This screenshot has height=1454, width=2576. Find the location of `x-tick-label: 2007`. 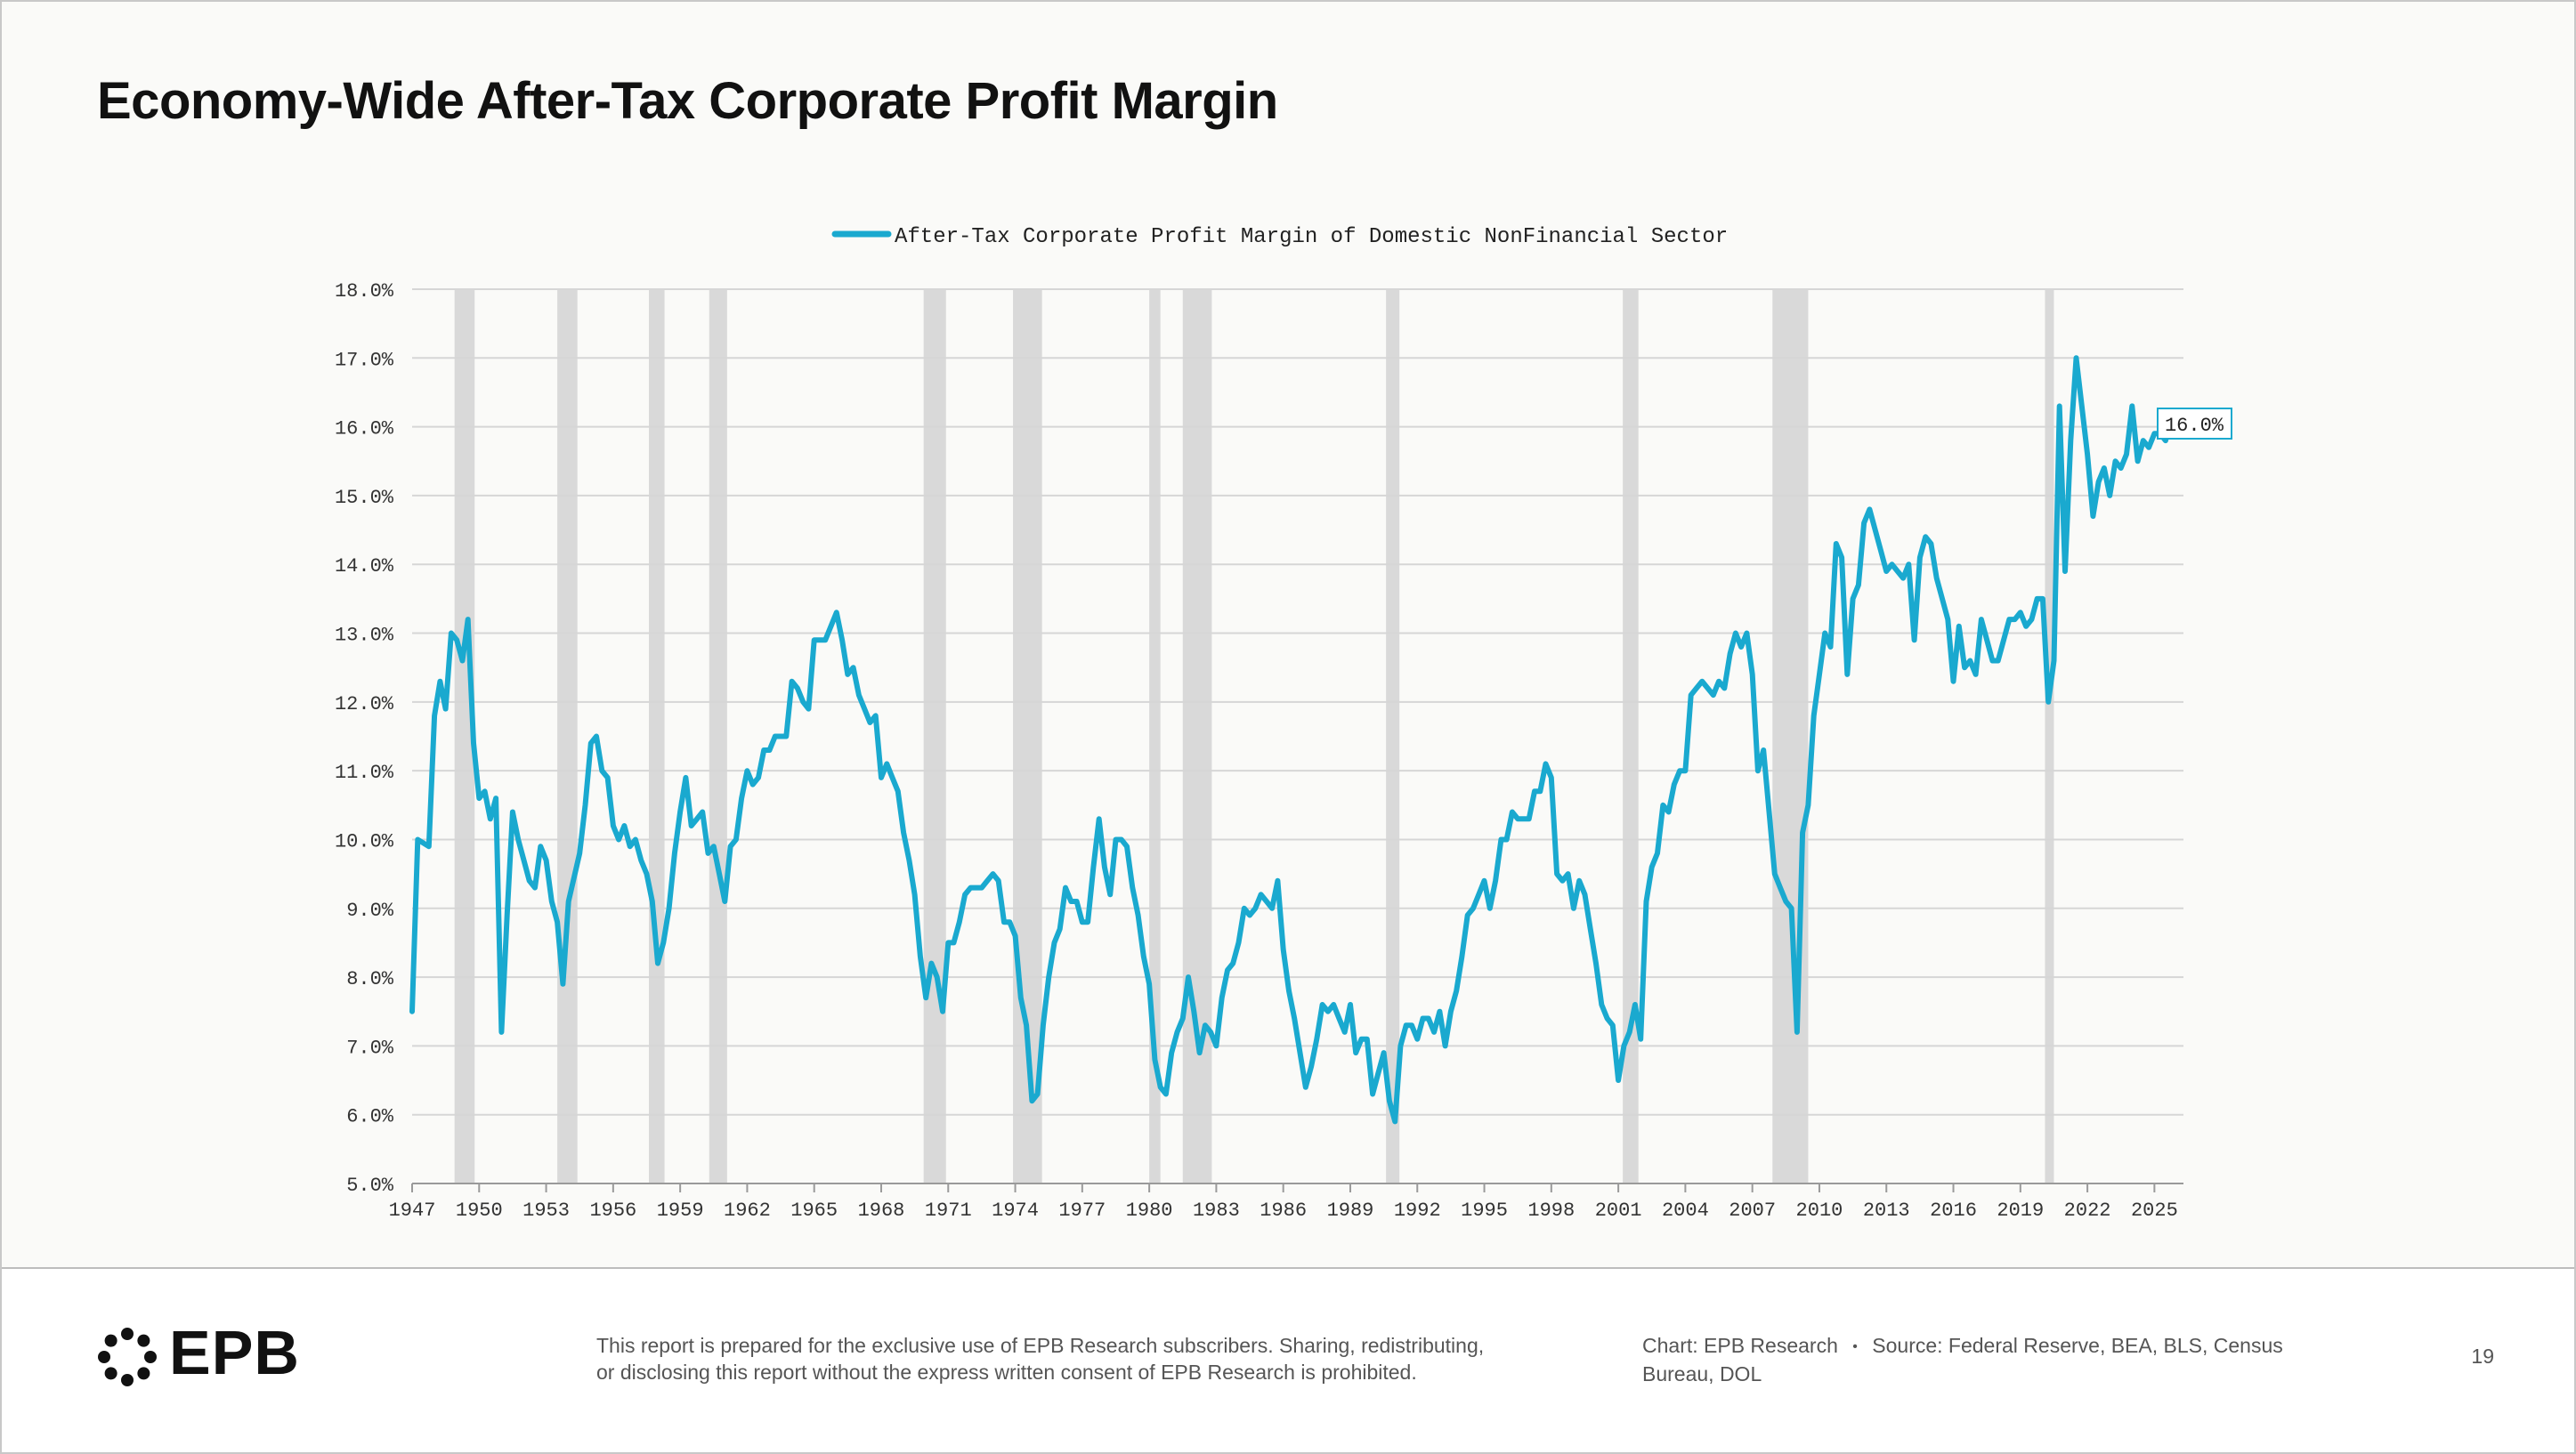

x-tick-label: 2007 is located at coordinates (1753, 1211).